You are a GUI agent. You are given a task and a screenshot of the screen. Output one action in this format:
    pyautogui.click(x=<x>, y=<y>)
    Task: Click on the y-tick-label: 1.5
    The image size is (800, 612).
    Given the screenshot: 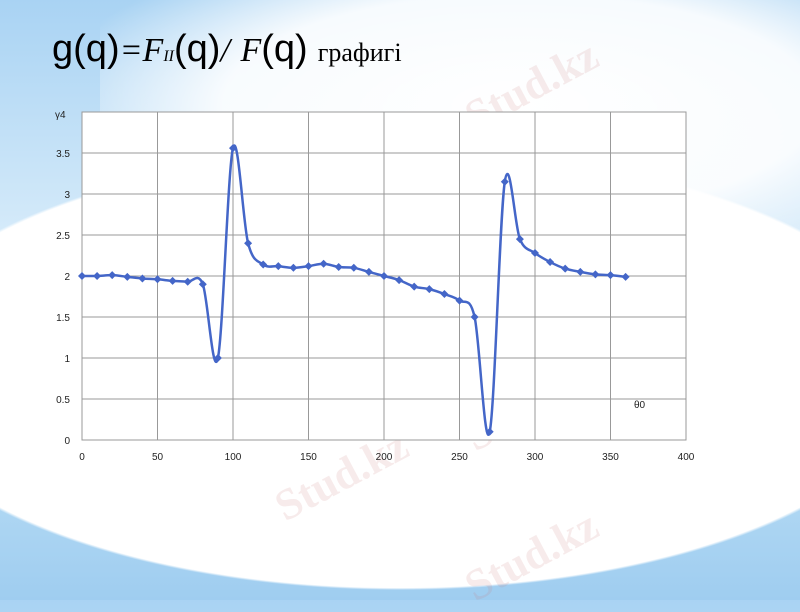 What is the action you would take?
    pyautogui.click(x=63, y=318)
    